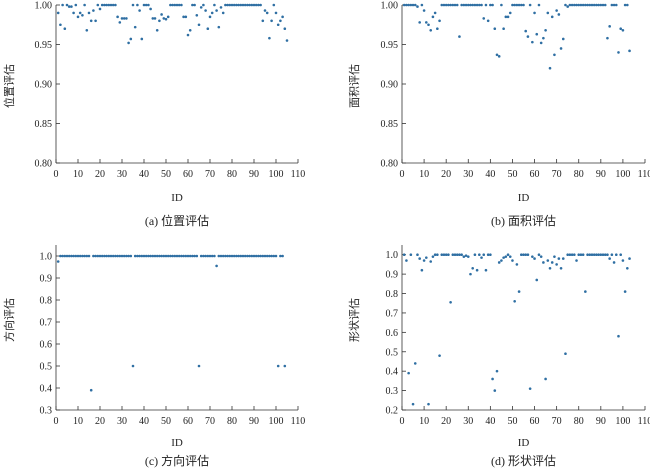 The width and height of the screenshot is (650, 472). What do you see at coordinates (392, 411) in the screenshot?
I see `y-tick-label: 0.2` at bounding box center [392, 411].